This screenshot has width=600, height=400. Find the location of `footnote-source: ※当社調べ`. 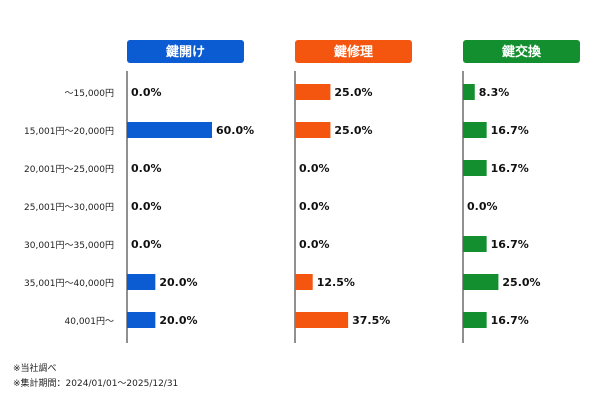

footnote-source: ※当社調べ is located at coordinates (35, 369).